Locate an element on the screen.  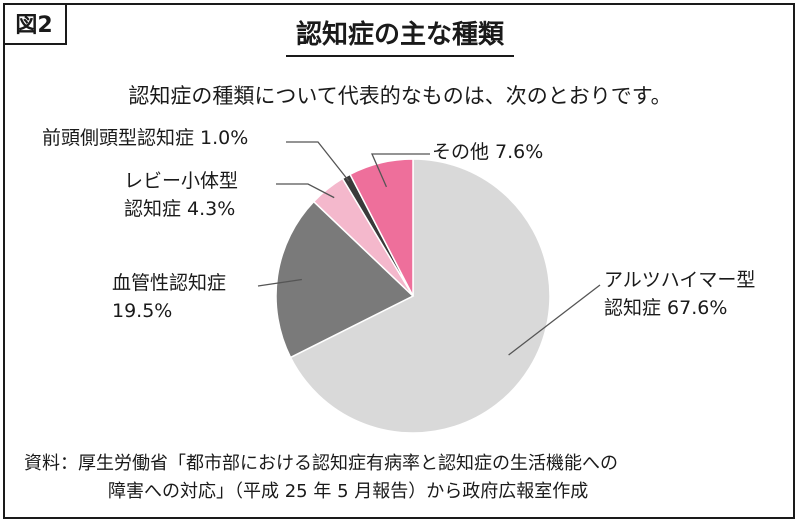
label-frontotemporal: 前頭側頭型認知症 1.0% is located at coordinates (145, 138).